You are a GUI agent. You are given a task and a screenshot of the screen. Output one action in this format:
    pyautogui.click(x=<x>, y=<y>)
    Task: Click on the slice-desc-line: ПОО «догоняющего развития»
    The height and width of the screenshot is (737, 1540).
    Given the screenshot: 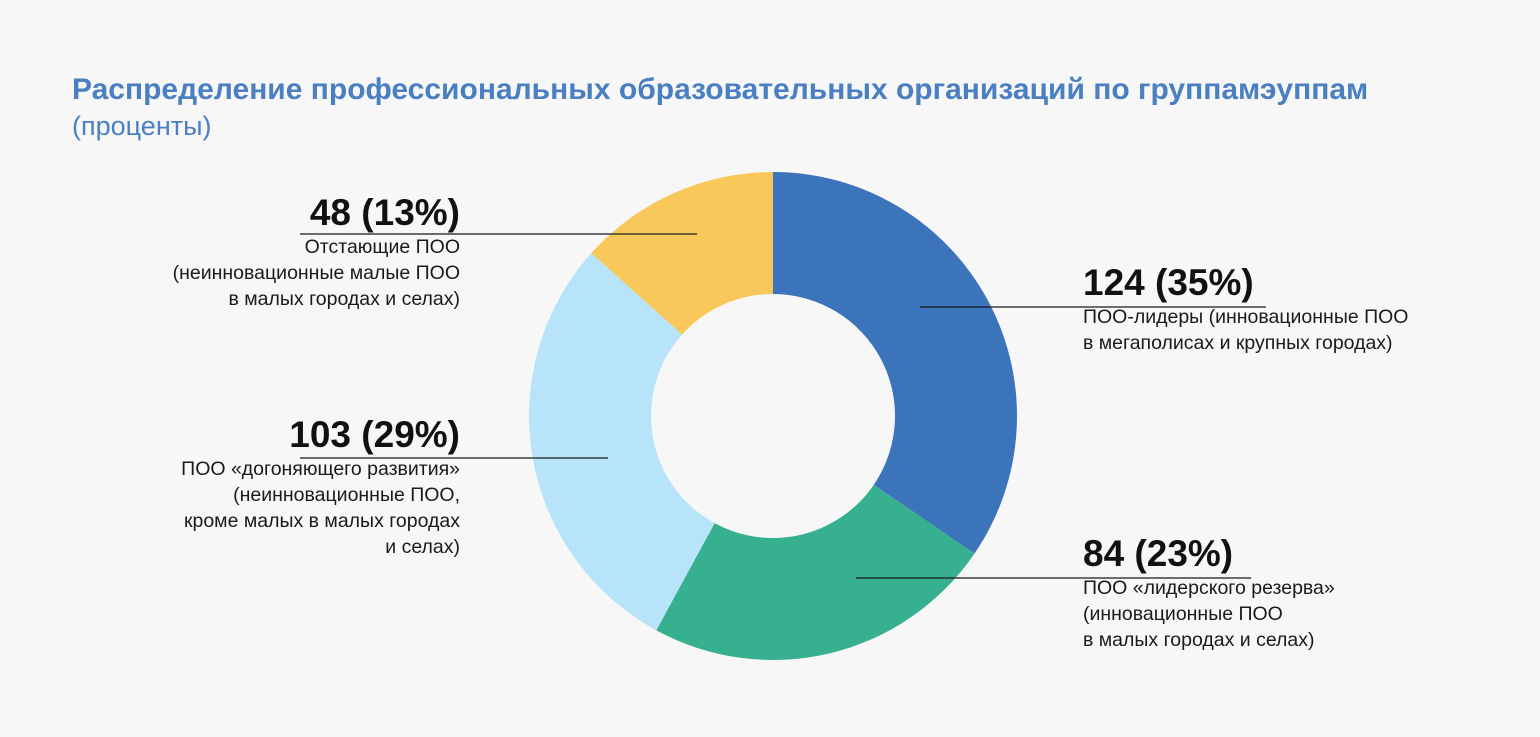 What is the action you would take?
    pyautogui.click(x=320, y=469)
    